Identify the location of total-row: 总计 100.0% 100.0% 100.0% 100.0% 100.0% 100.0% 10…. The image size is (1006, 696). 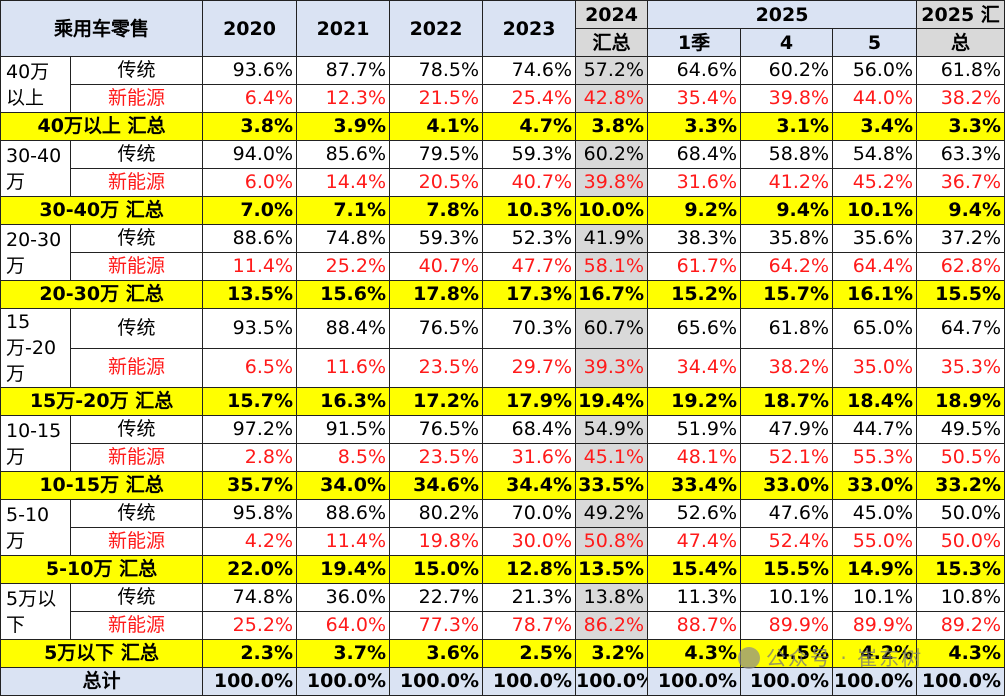
(503, 681).